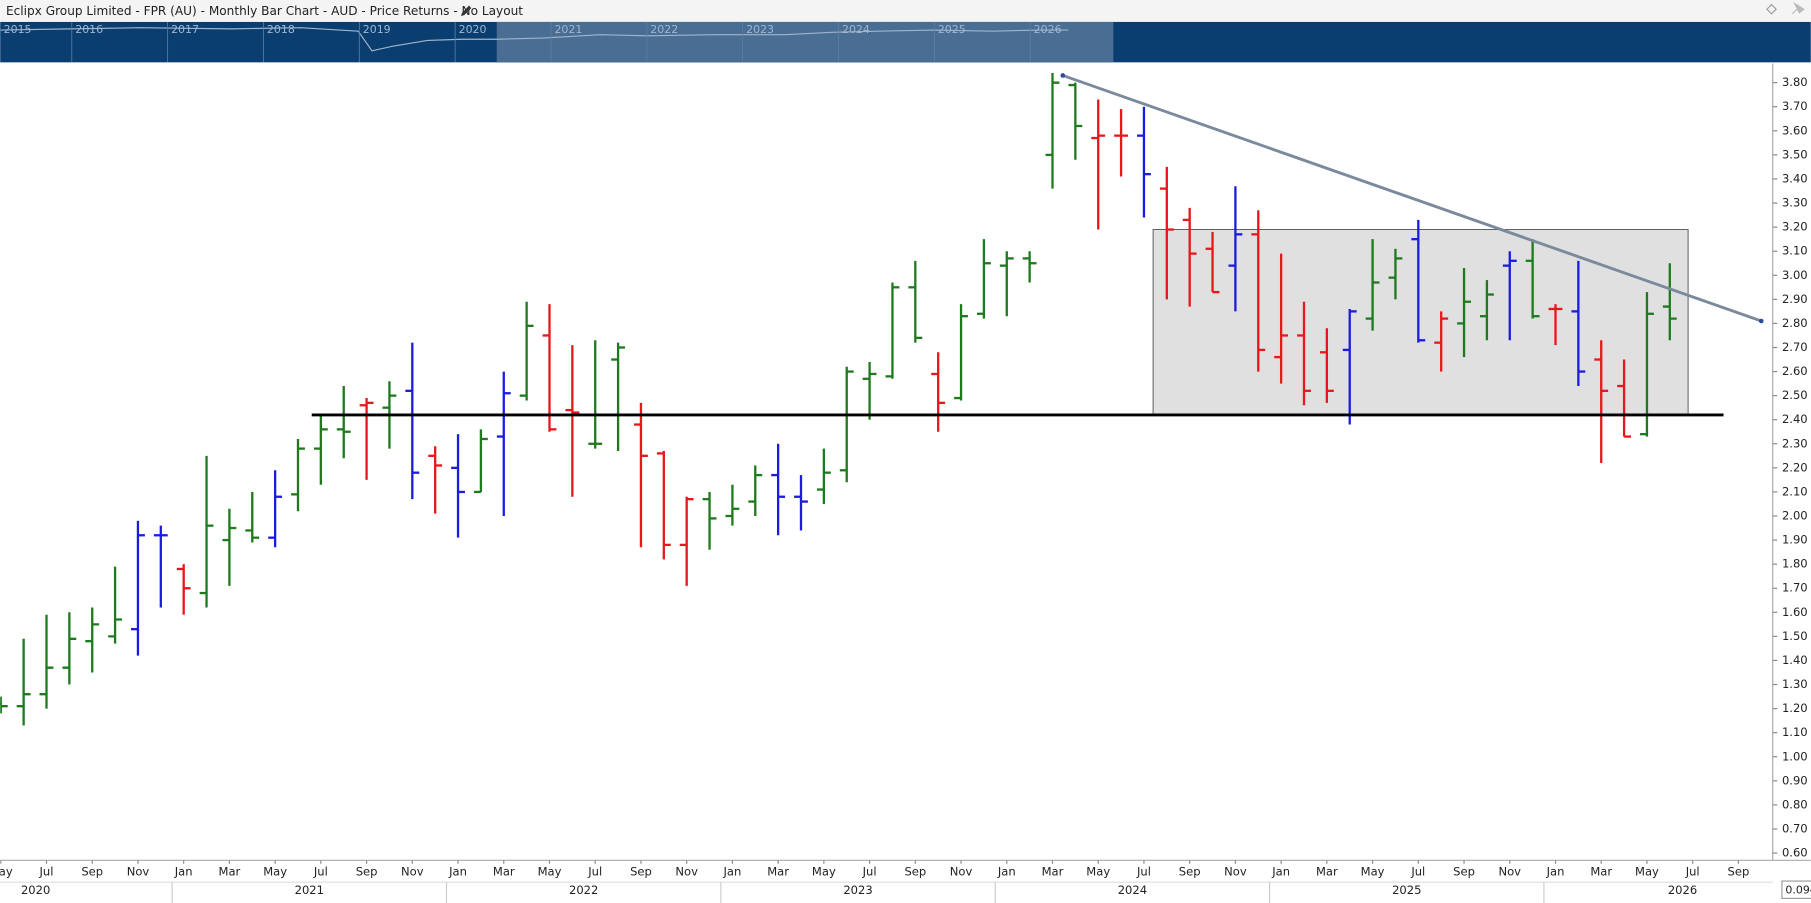 This screenshot has width=1811, height=903. I want to click on y-tick-label: 3.80, so click(1795, 82).